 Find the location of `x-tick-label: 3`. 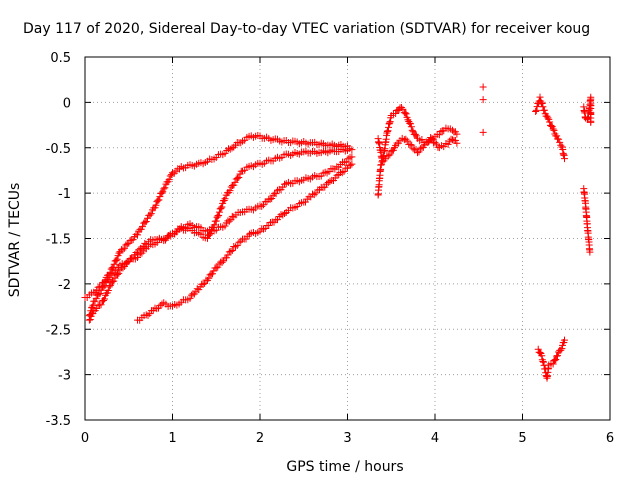

x-tick-label: 3 is located at coordinates (347, 438).